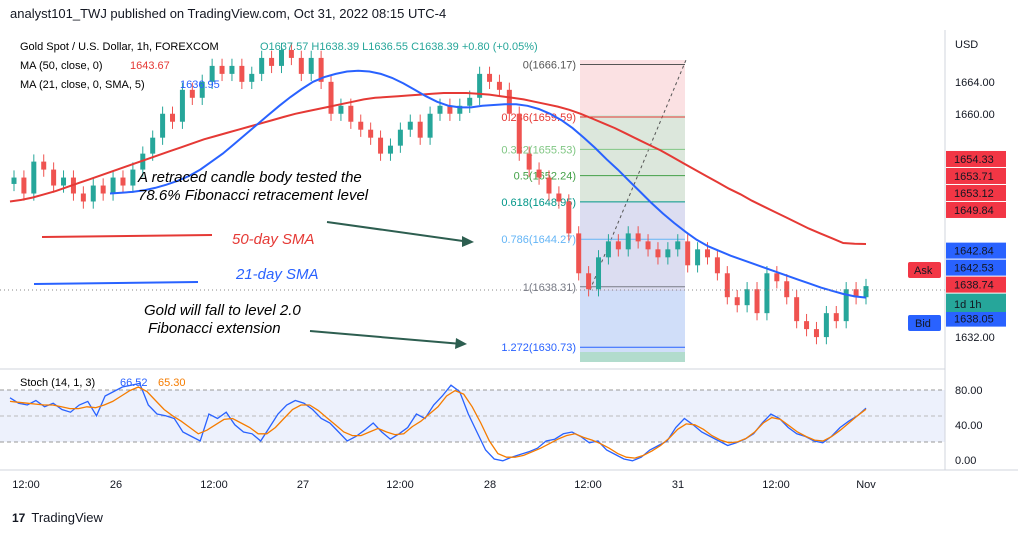 The image size is (1018, 536). Describe the element at coordinates (632, 357) in the screenshot. I see `fib-target-zone` at that location.